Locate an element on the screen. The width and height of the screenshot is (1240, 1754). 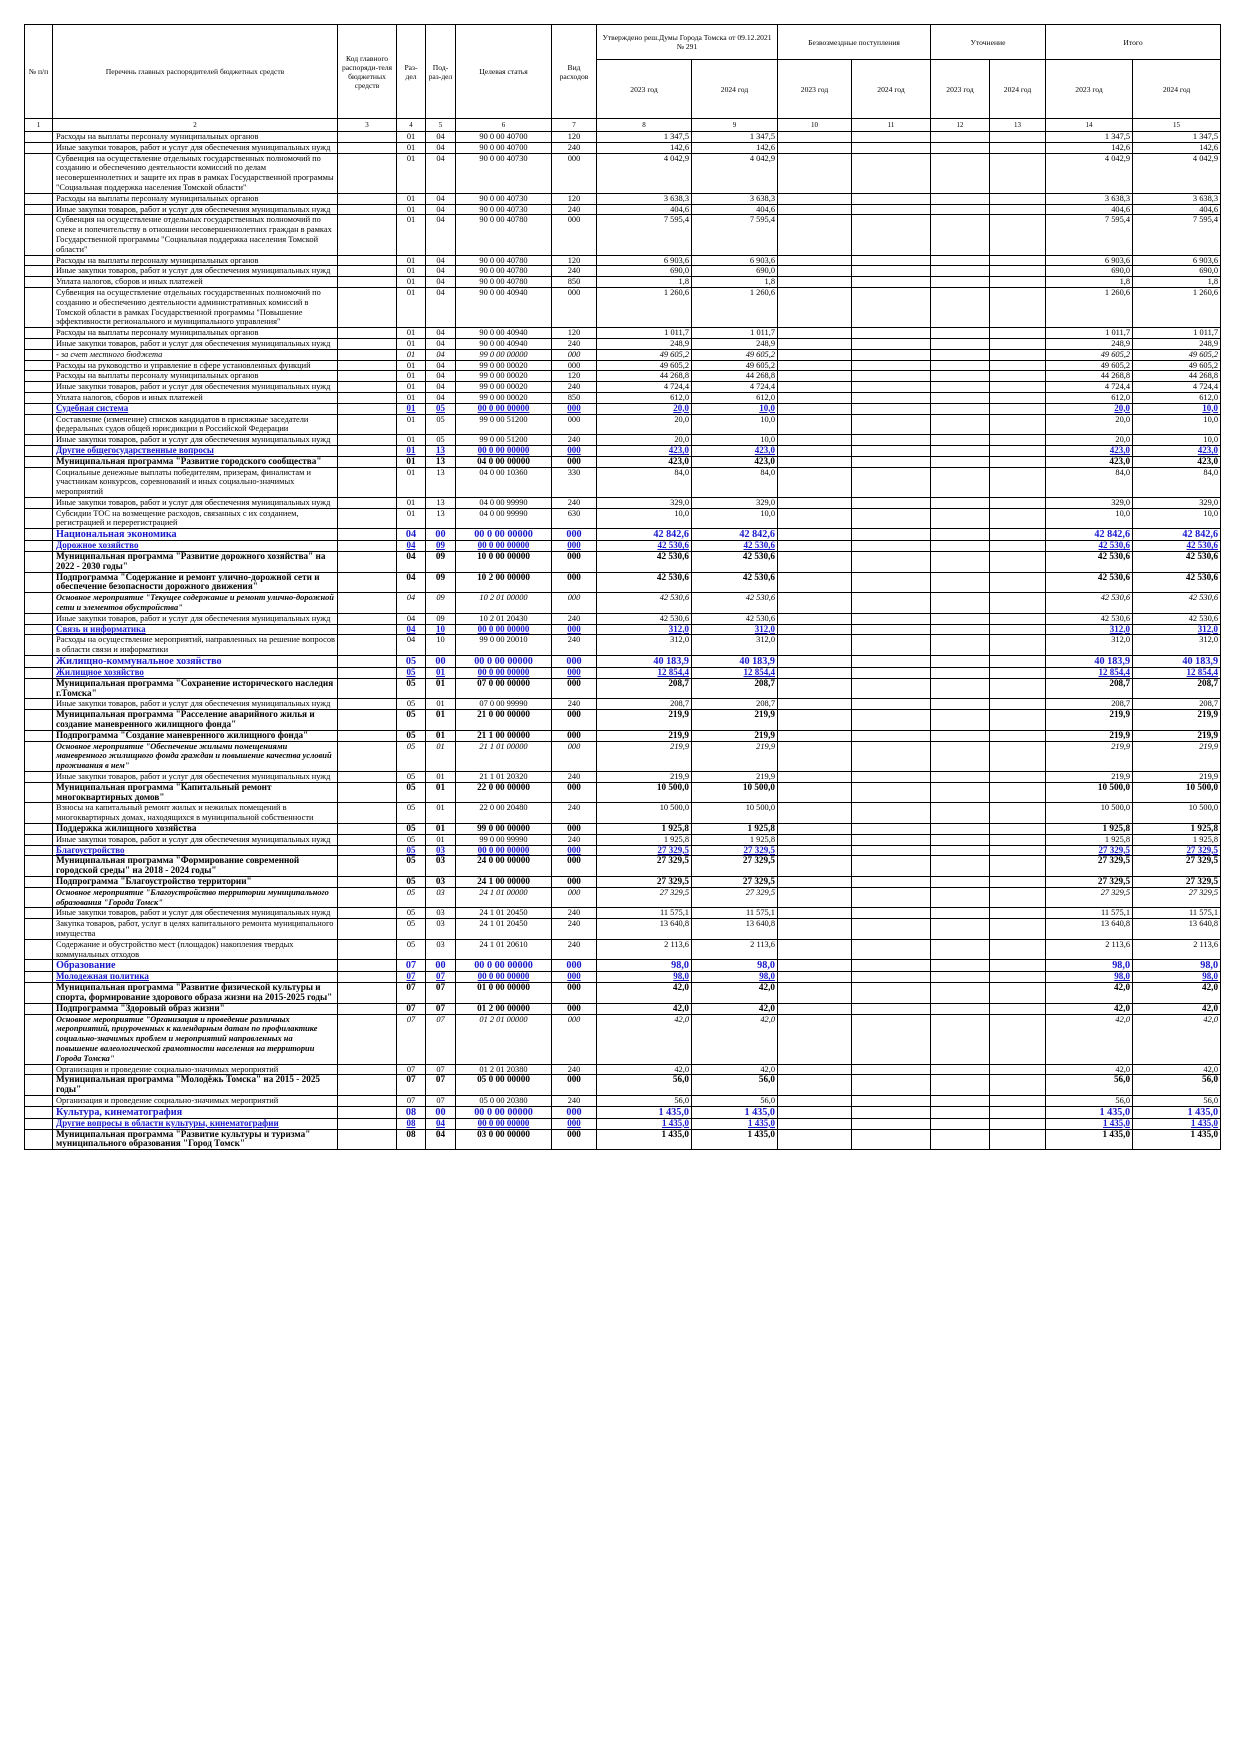
cell: 329,0 is located at coordinates (734, 502).